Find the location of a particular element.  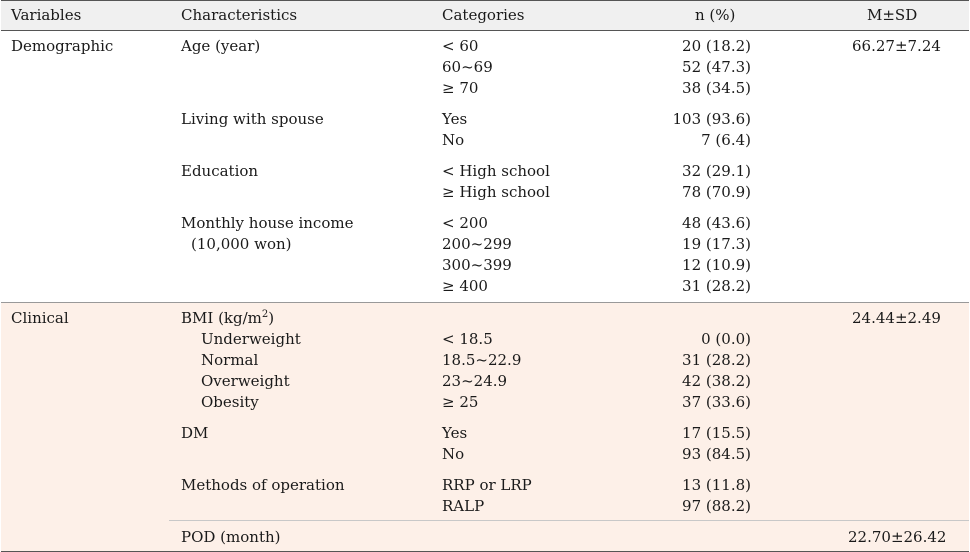

category-item: < High school is located at coordinates (496, 171).